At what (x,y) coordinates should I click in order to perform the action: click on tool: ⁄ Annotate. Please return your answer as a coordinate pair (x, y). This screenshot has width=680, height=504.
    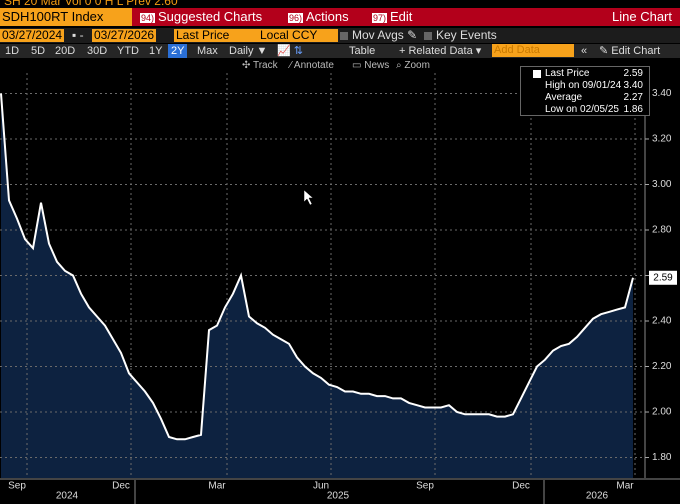
    Looking at the image, I should click on (312, 65).